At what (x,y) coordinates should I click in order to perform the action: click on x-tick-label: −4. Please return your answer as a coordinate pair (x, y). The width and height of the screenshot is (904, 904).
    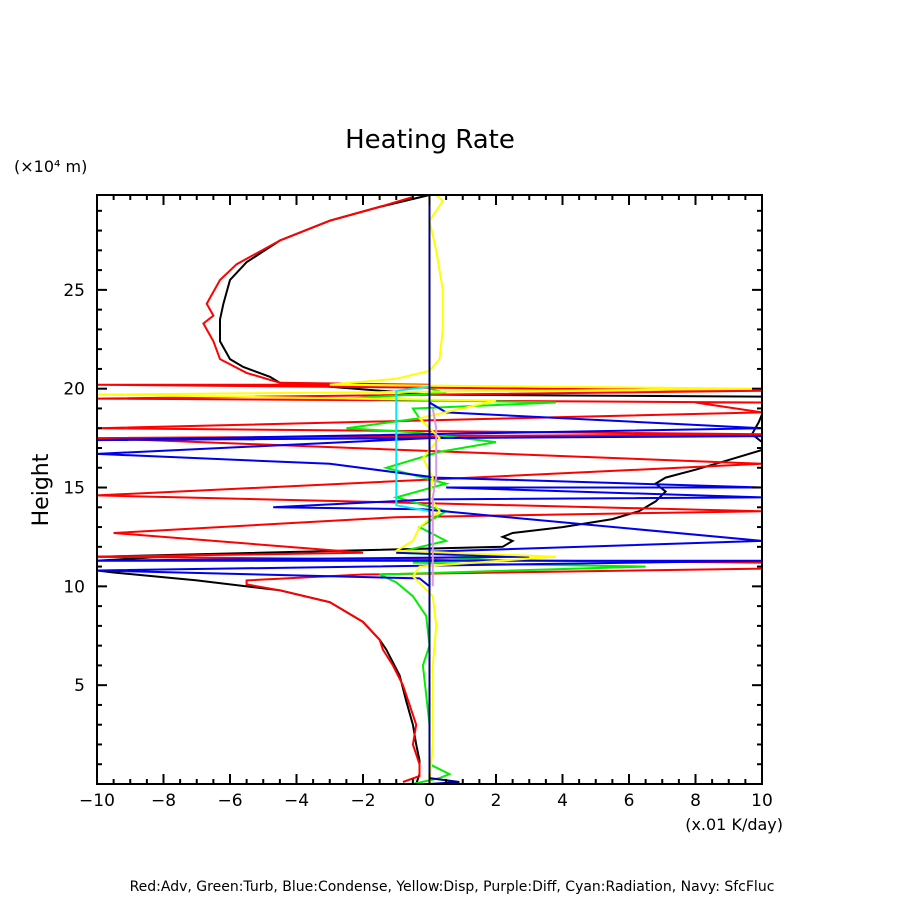
    Looking at the image, I should click on (296, 801).